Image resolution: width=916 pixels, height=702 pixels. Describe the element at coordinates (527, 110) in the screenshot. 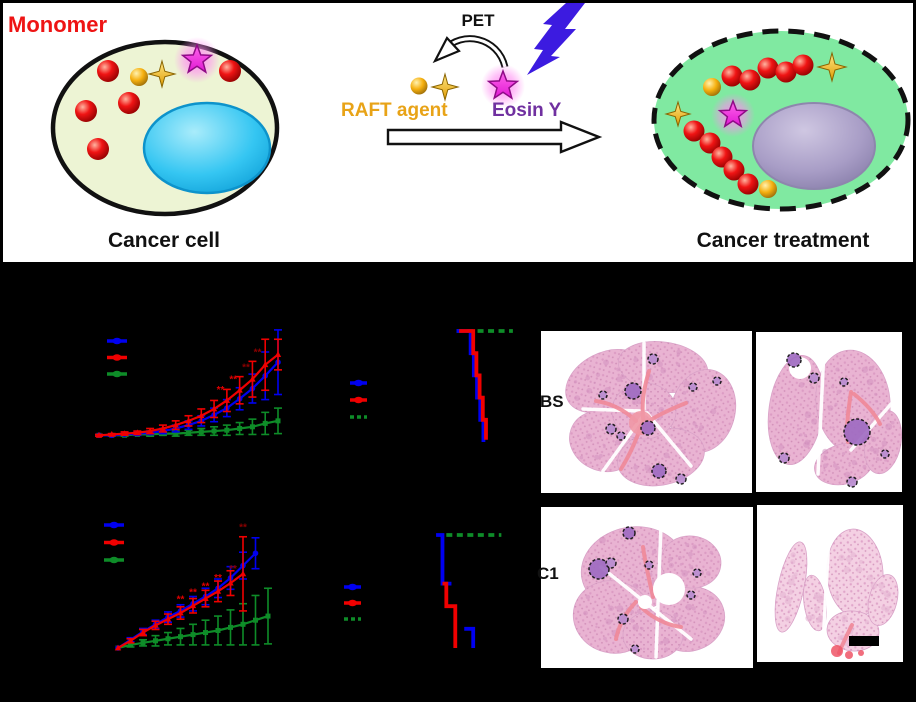

I see `eosin-y-label: Eosin Y` at that location.